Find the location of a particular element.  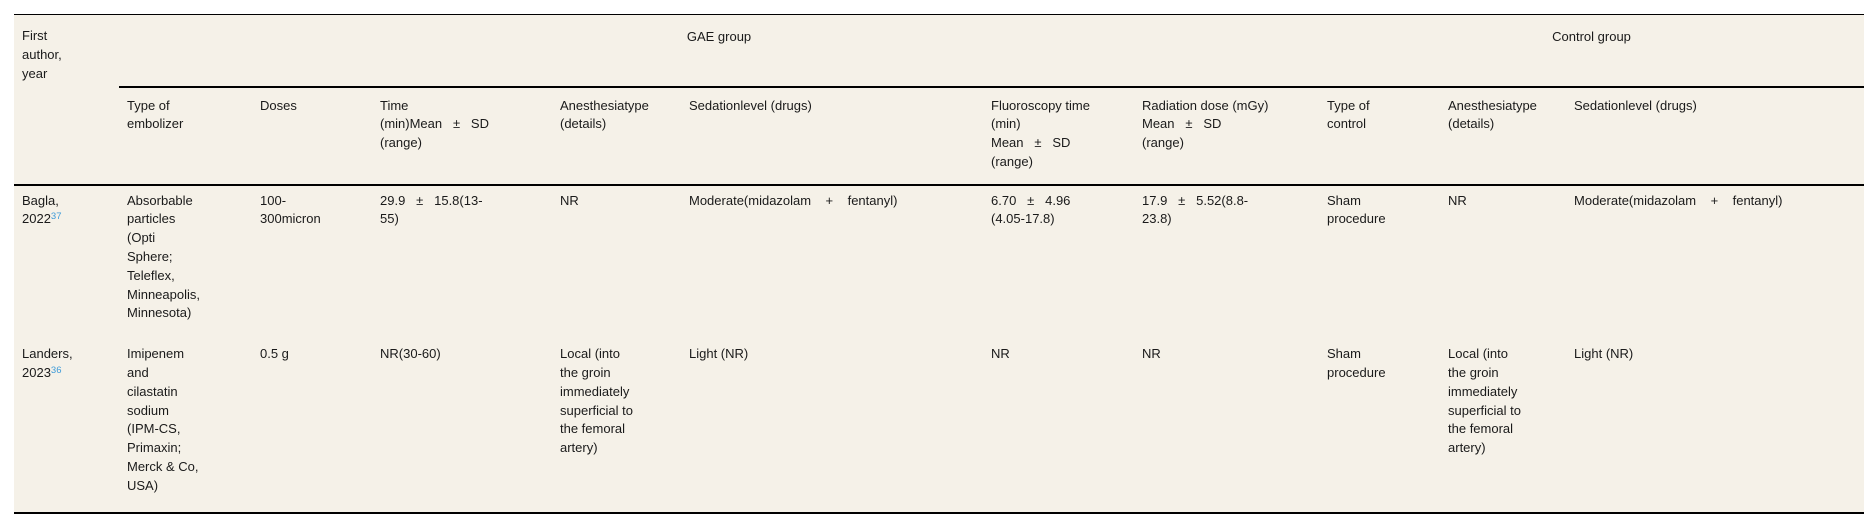

header-anesthesia-type-control: Anesthesiatype (details) is located at coordinates (1503, 136).